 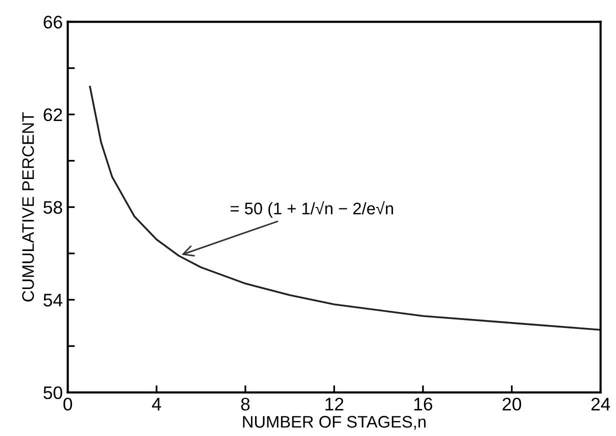 What do you see at coordinates (53, 207) in the screenshot?
I see `y-tick-label: 58` at bounding box center [53, 207].